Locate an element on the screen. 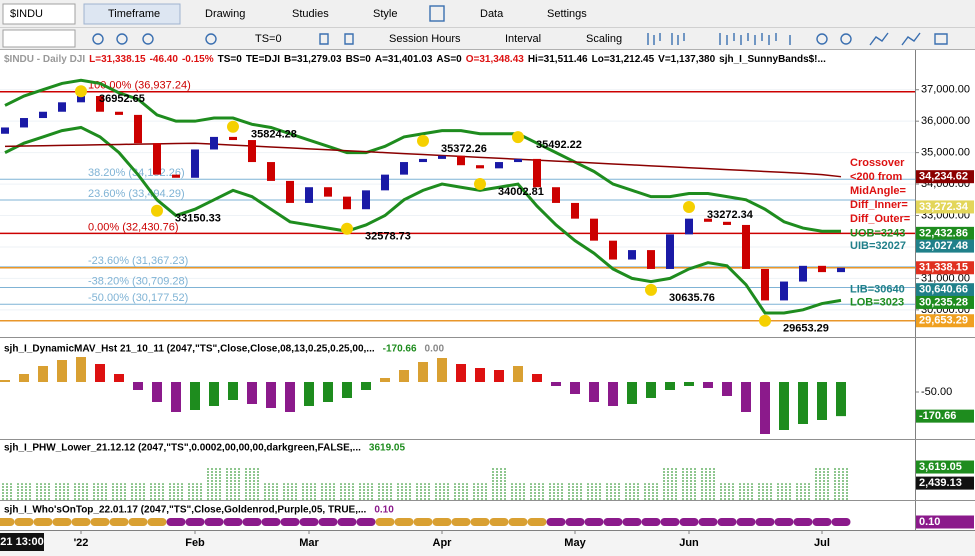  pivot-label: 29653.29 is located at coordinates (806, 329).